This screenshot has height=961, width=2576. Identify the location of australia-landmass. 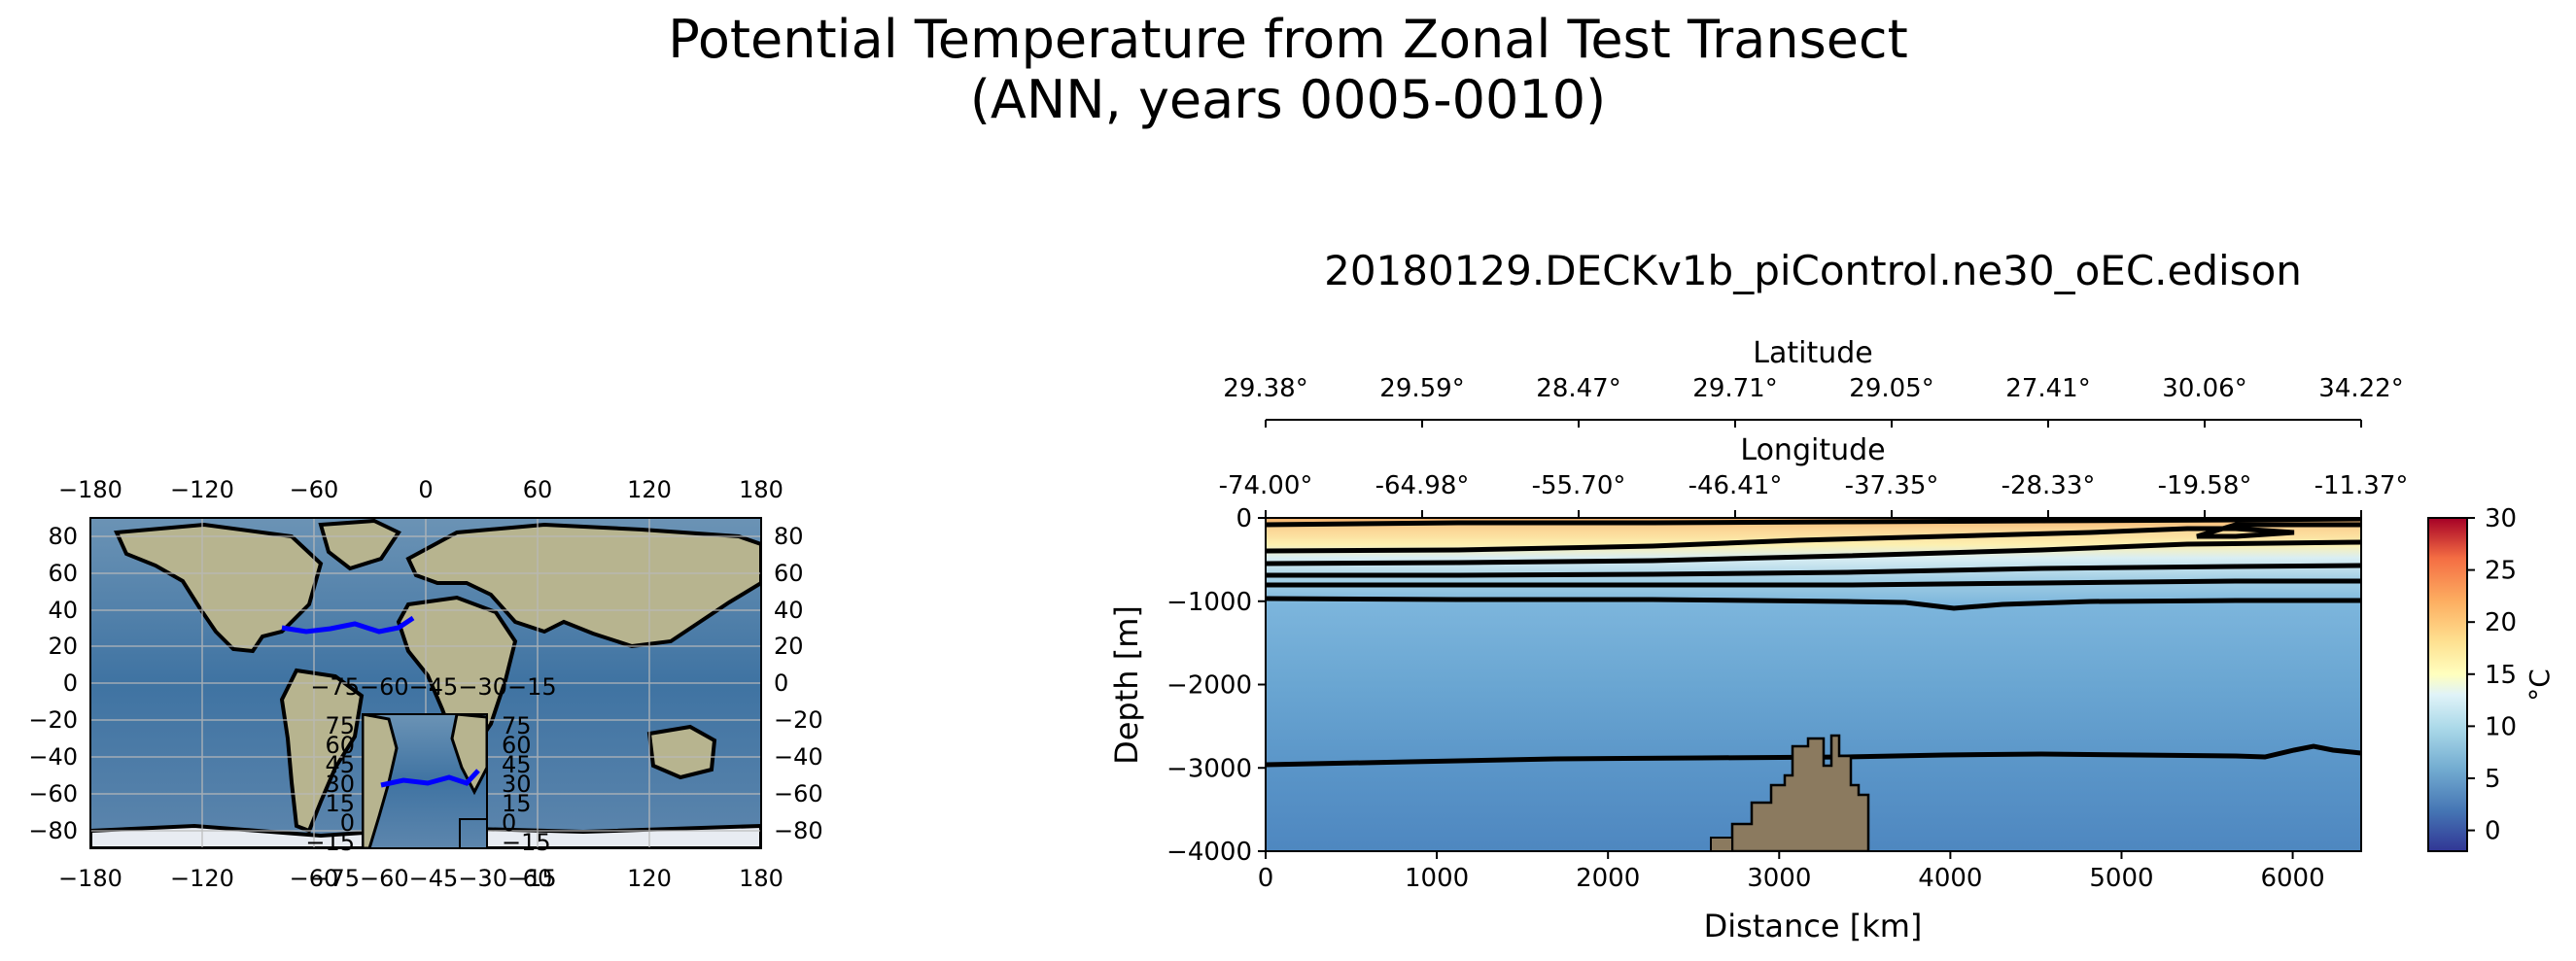
(681, 752).